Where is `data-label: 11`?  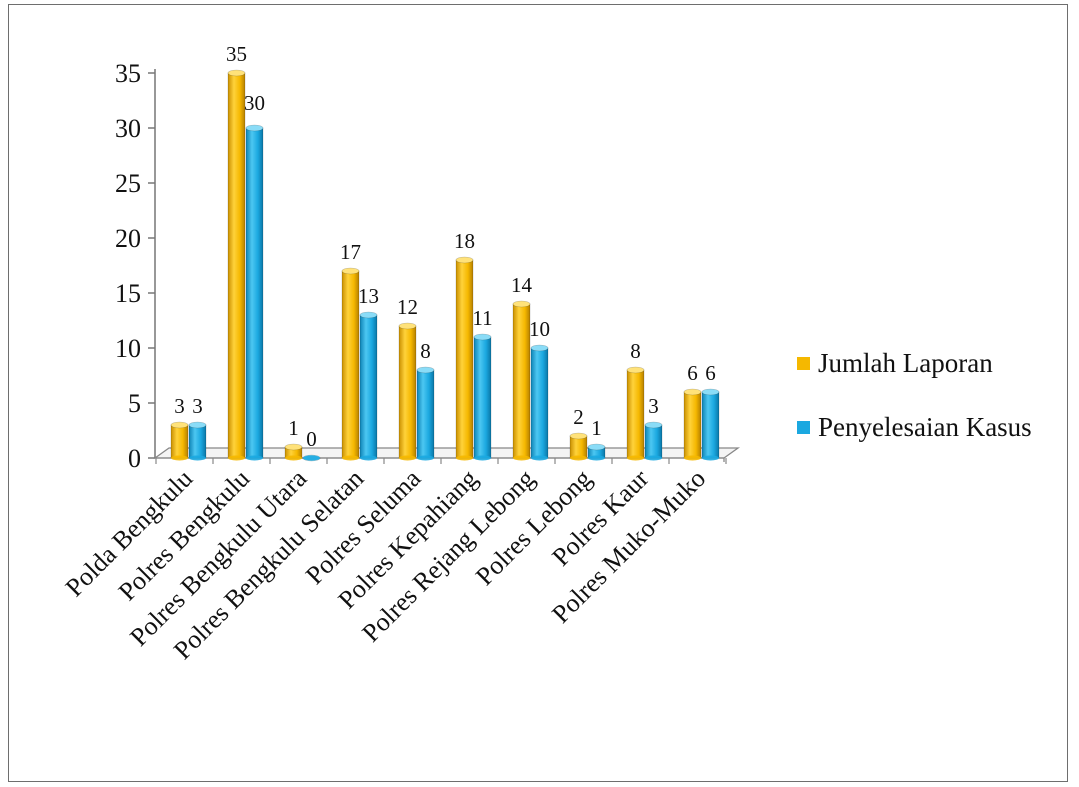 data-label: 11 is located at coordinates (482, 318).